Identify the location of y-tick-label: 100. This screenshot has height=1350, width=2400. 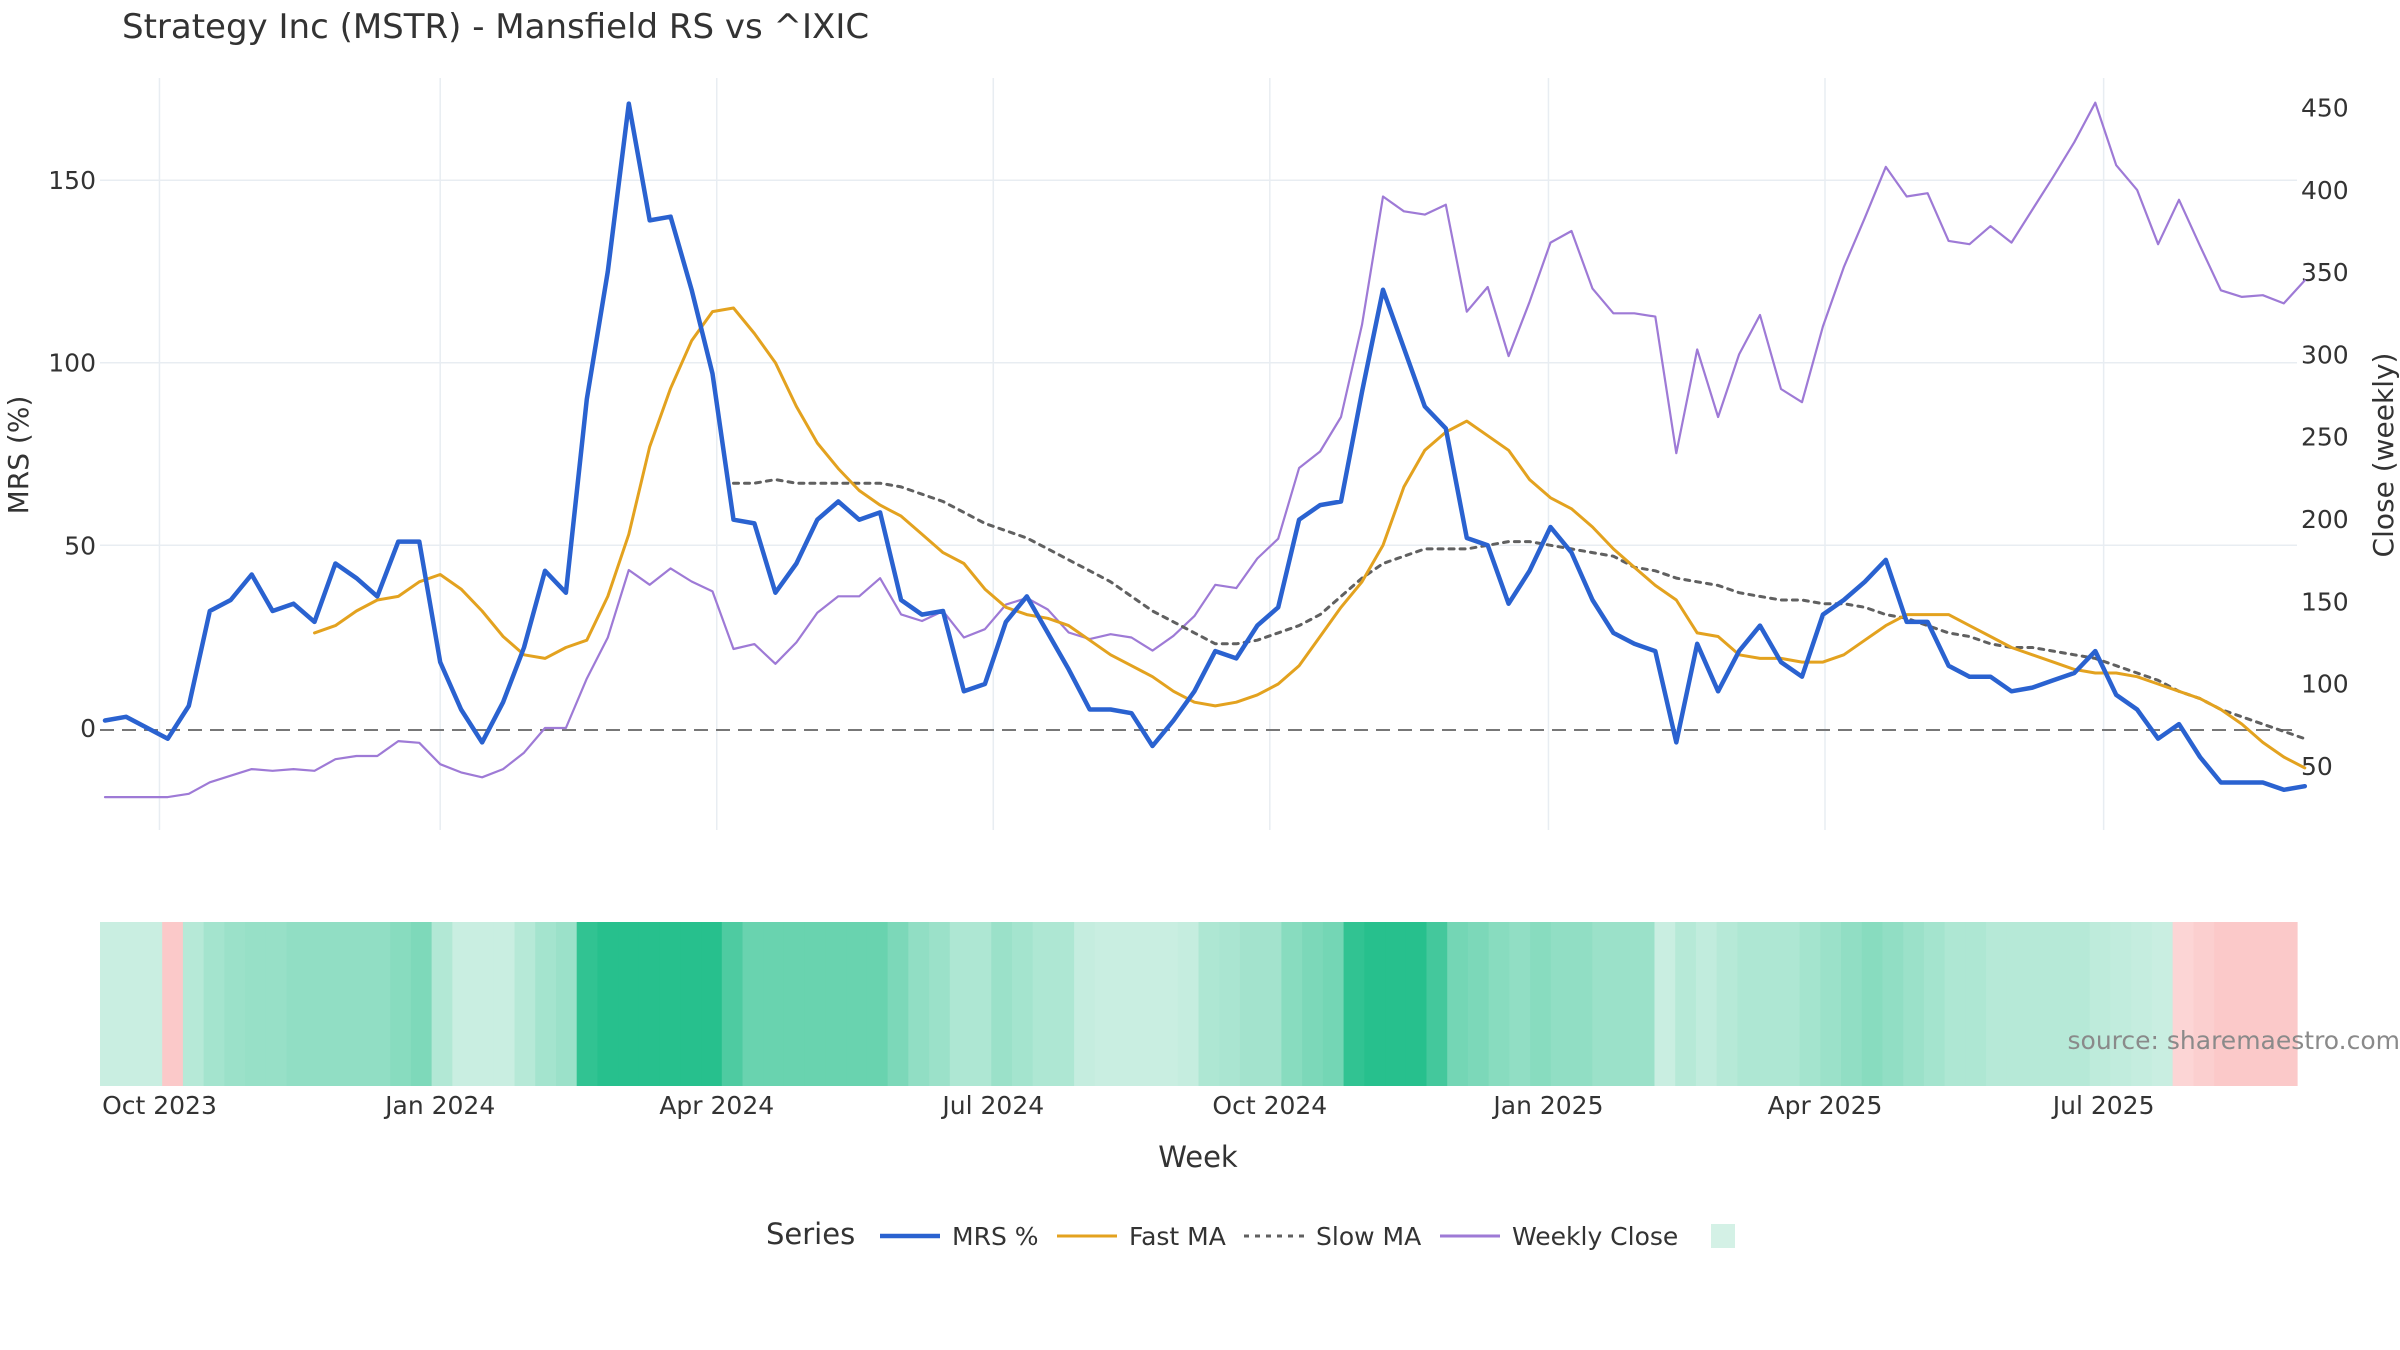
(72, 363).